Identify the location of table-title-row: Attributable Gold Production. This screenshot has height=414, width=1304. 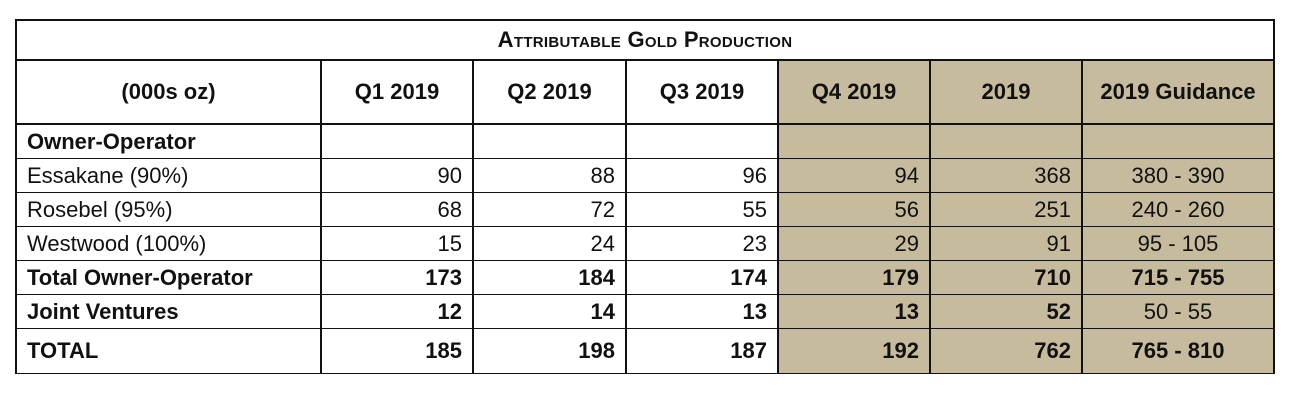
(645, 40).